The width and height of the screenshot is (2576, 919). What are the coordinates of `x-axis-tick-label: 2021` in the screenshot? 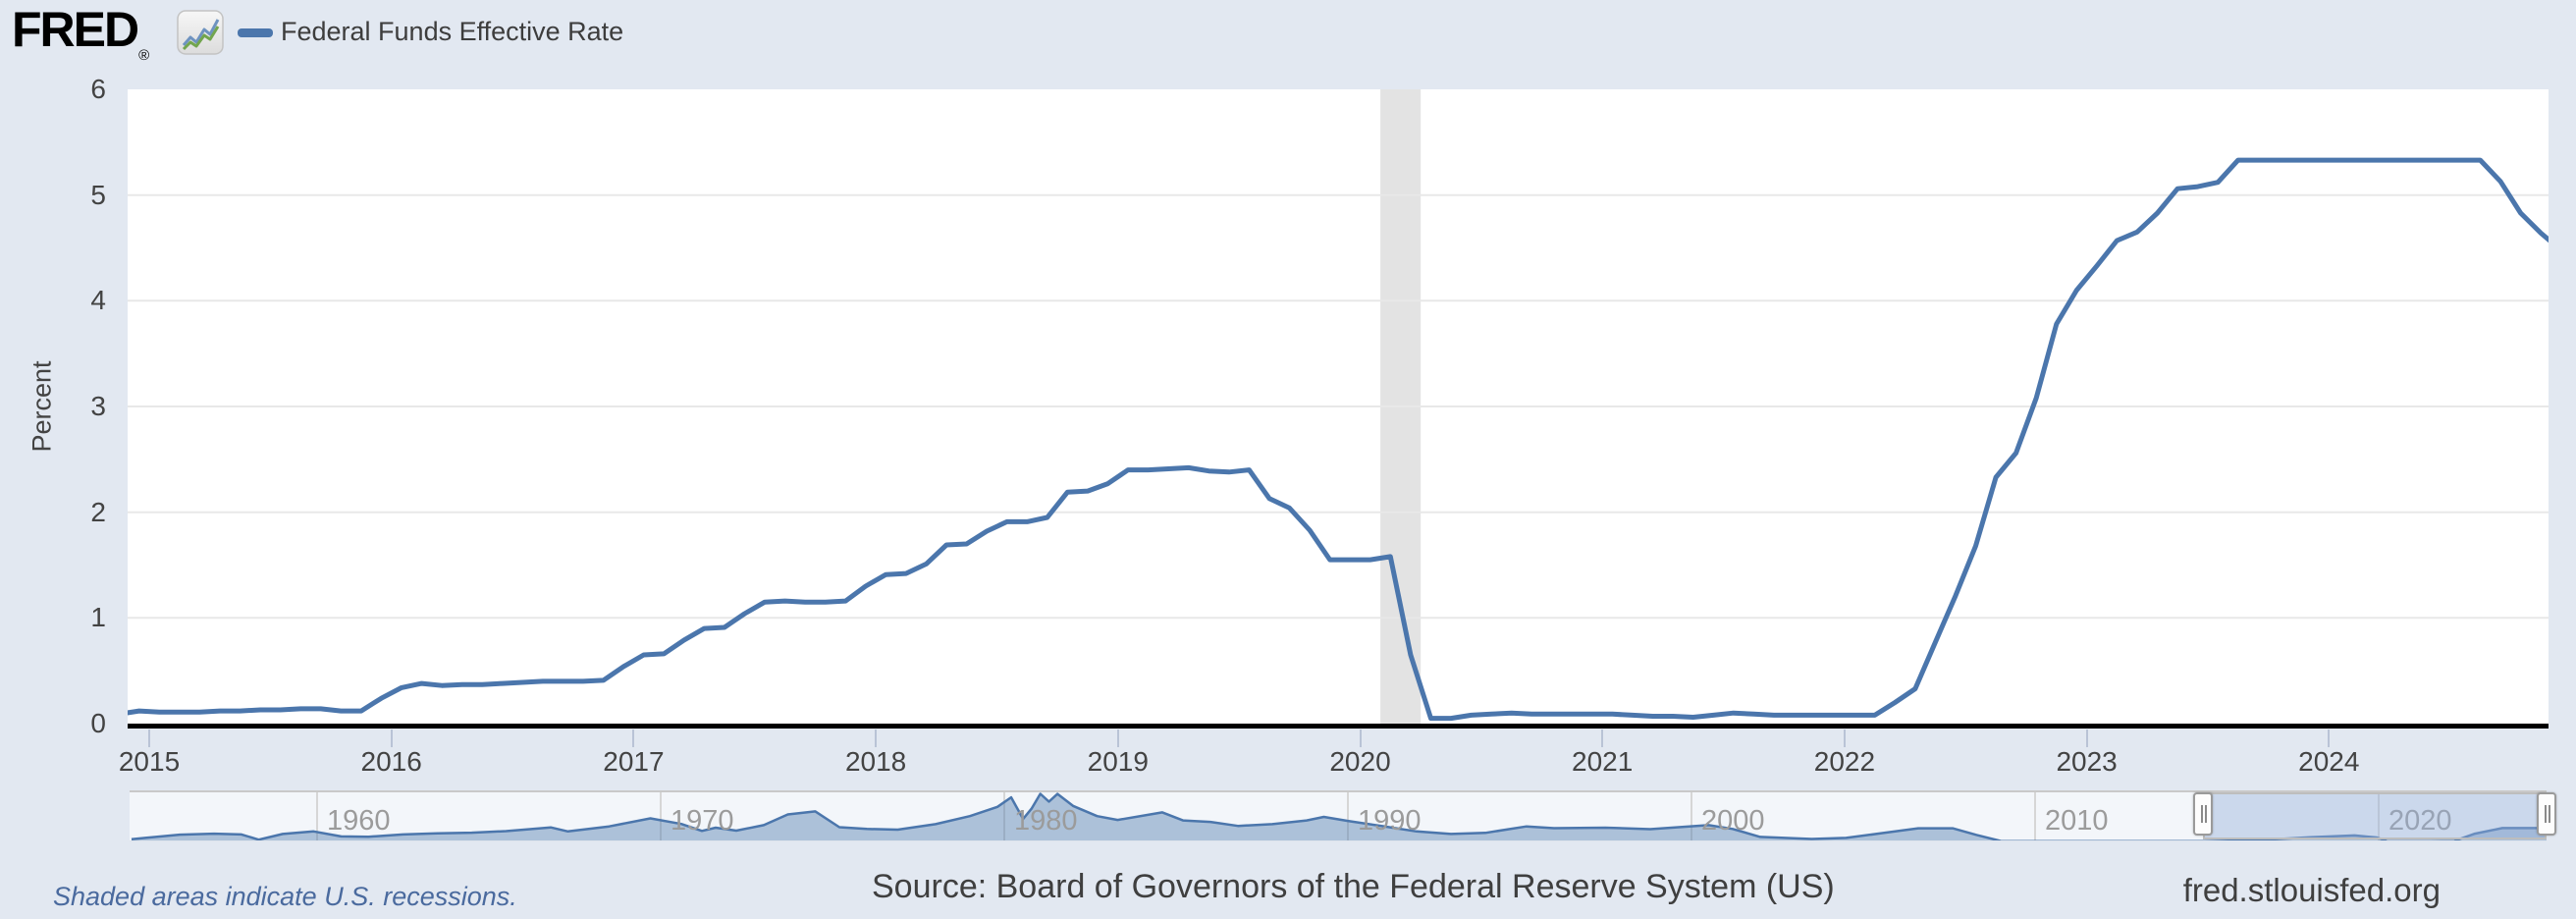 It's located at (1603, 761).